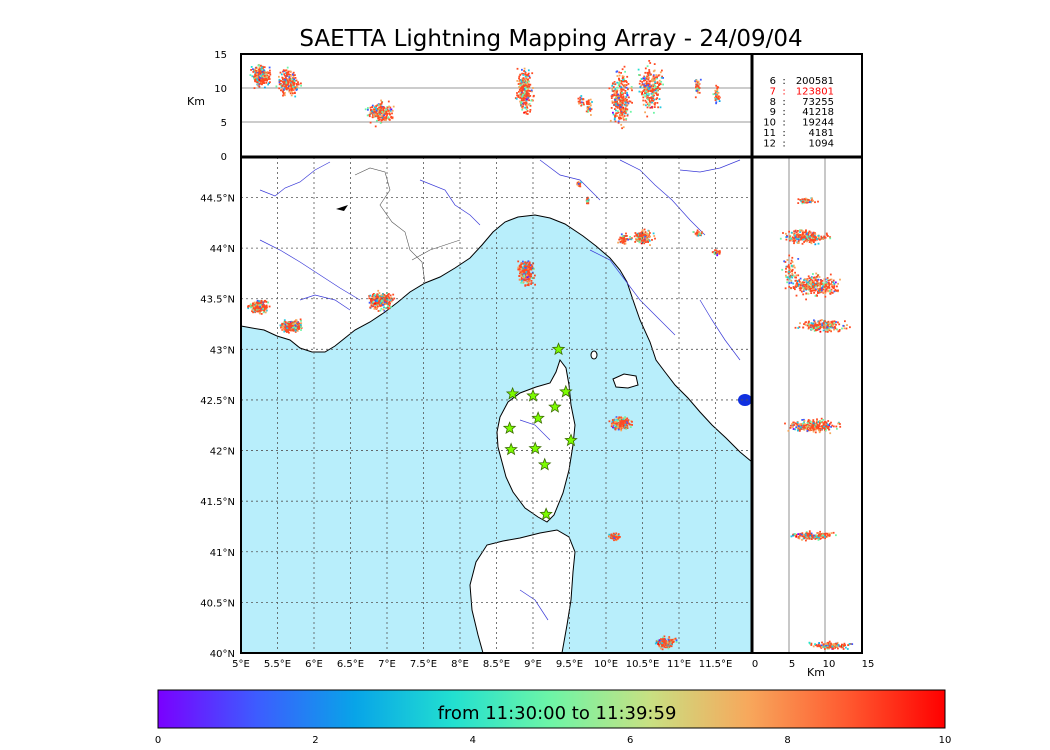  I want to click on right-panel-background, so click(807, 405).